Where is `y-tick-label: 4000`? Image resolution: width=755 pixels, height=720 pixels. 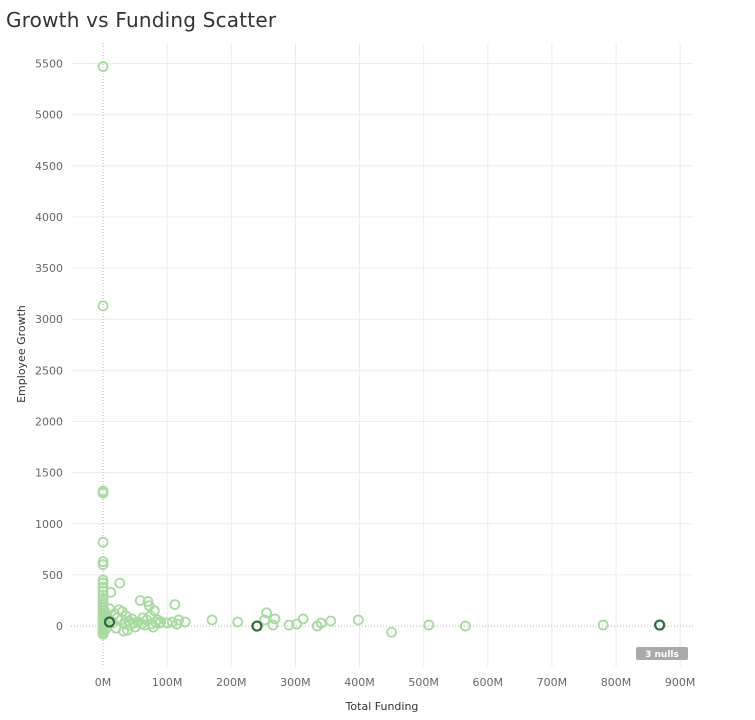 y-tick-label: 4000 is located at coordinates (49, 217).